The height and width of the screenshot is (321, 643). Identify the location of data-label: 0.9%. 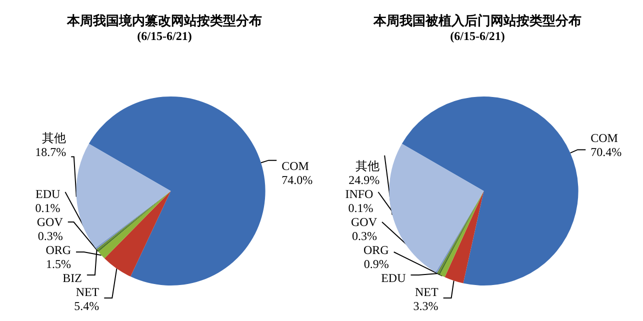
(376, 264).